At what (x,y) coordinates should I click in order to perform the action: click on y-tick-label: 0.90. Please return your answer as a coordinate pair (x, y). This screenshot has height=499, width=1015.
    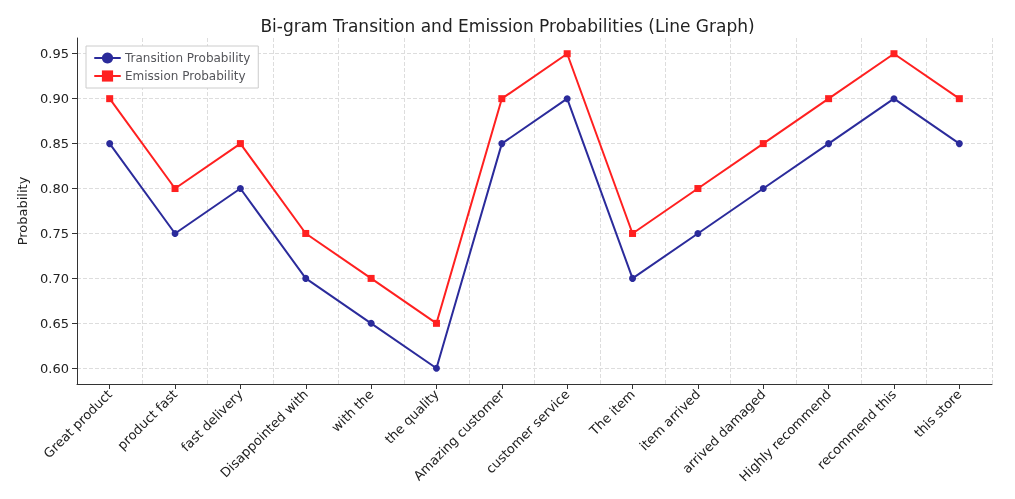
    Looking at the image, I should click on (54, 99).